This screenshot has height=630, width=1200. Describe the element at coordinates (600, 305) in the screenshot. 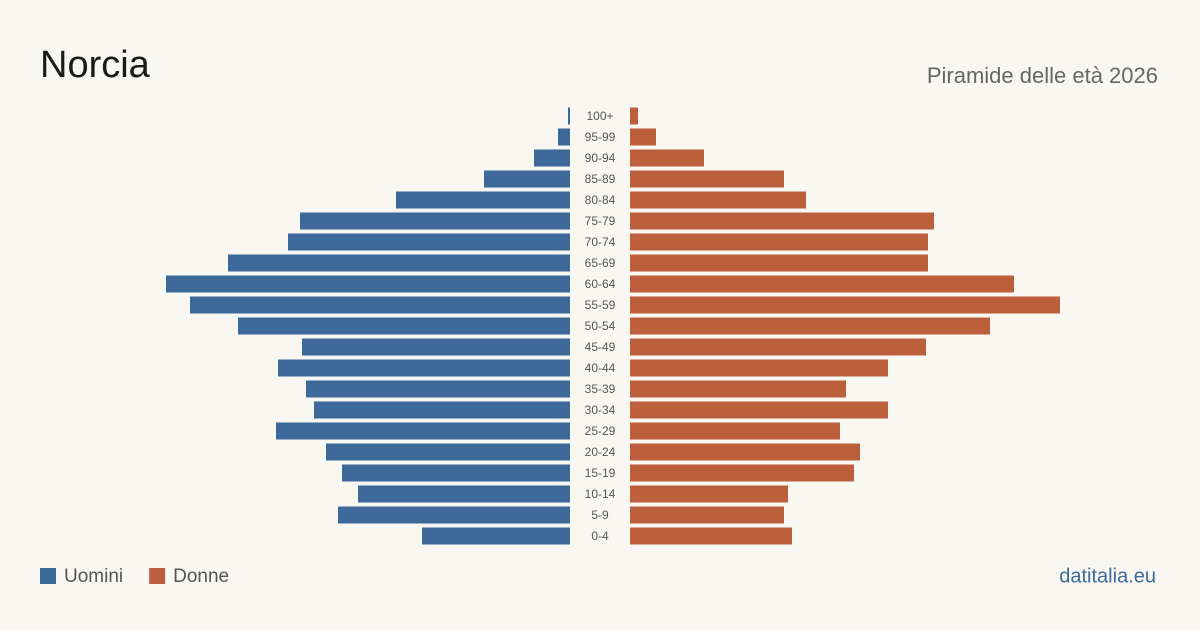

I see `category-label: 55-59` at that location.